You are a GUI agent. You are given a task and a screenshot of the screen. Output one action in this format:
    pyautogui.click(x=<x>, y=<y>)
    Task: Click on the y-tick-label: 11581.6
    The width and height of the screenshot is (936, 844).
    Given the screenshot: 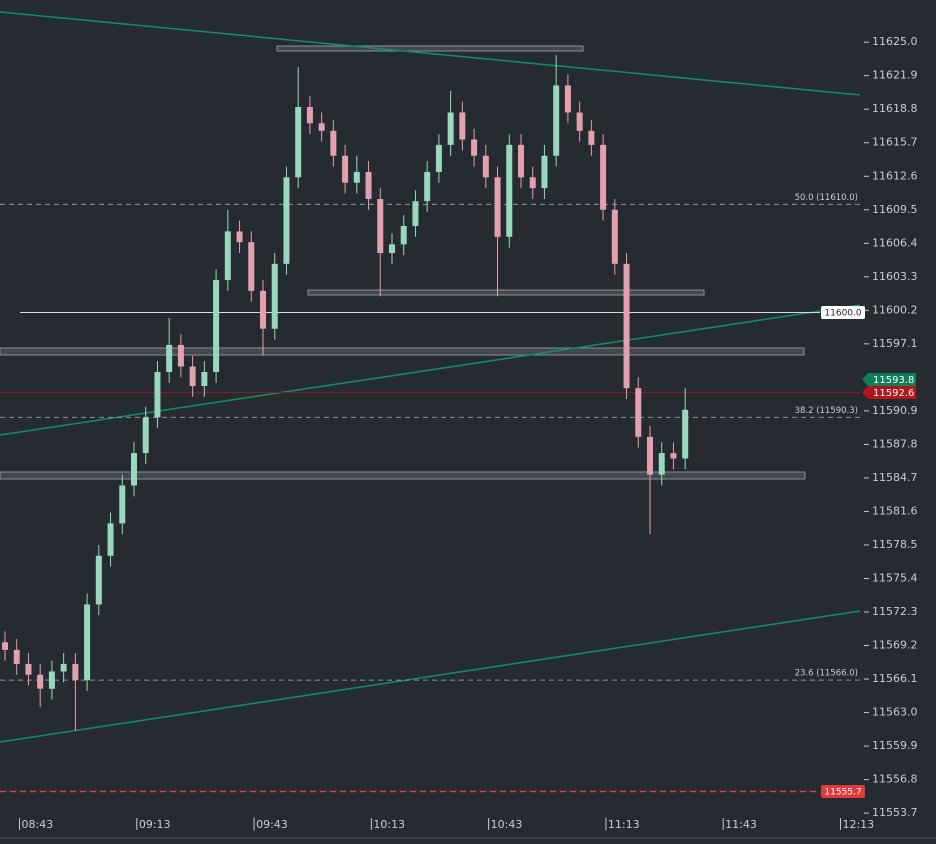 What is the action you would take?
    pyautogui.click(x=895, y=510)
    